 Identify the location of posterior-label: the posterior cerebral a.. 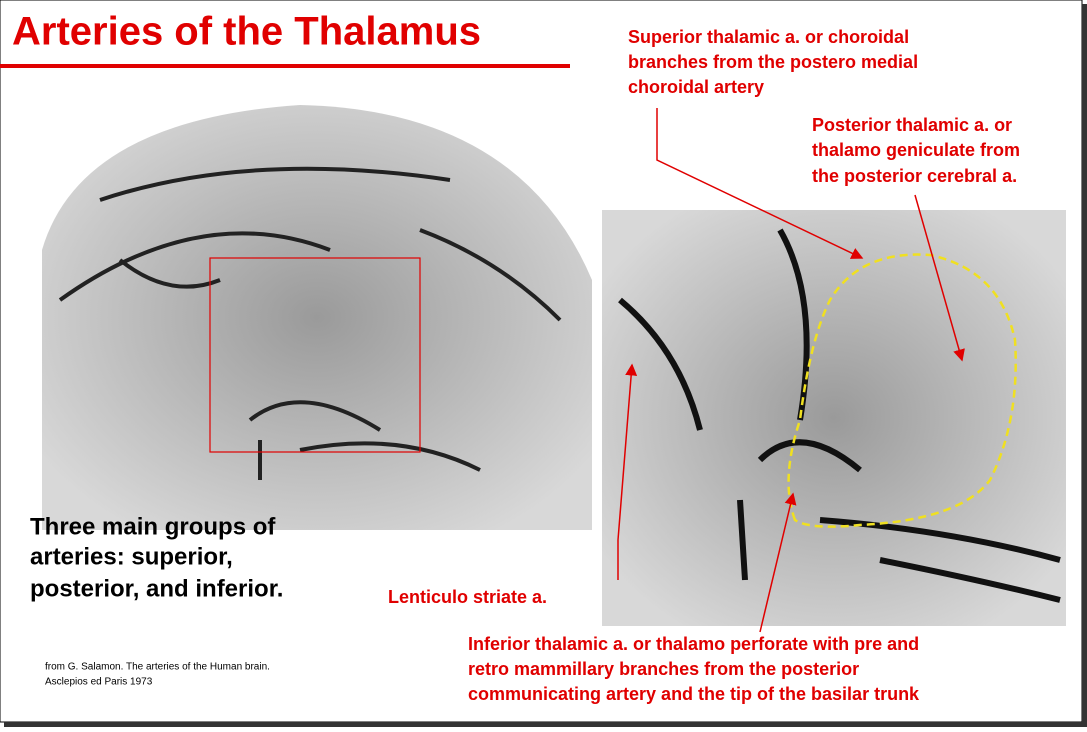
(914, 176).